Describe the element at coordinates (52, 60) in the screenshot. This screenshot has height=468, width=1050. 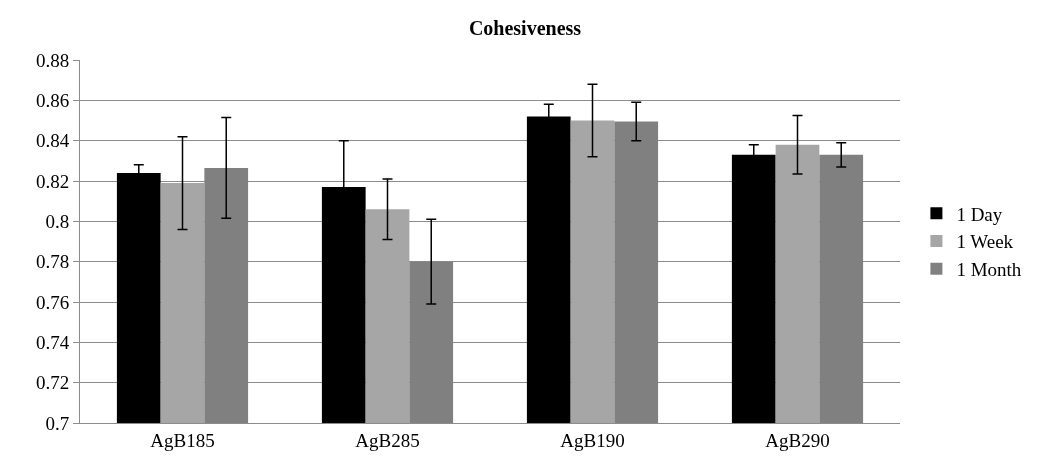
I see `y-tick-label: 0.88` at that location.